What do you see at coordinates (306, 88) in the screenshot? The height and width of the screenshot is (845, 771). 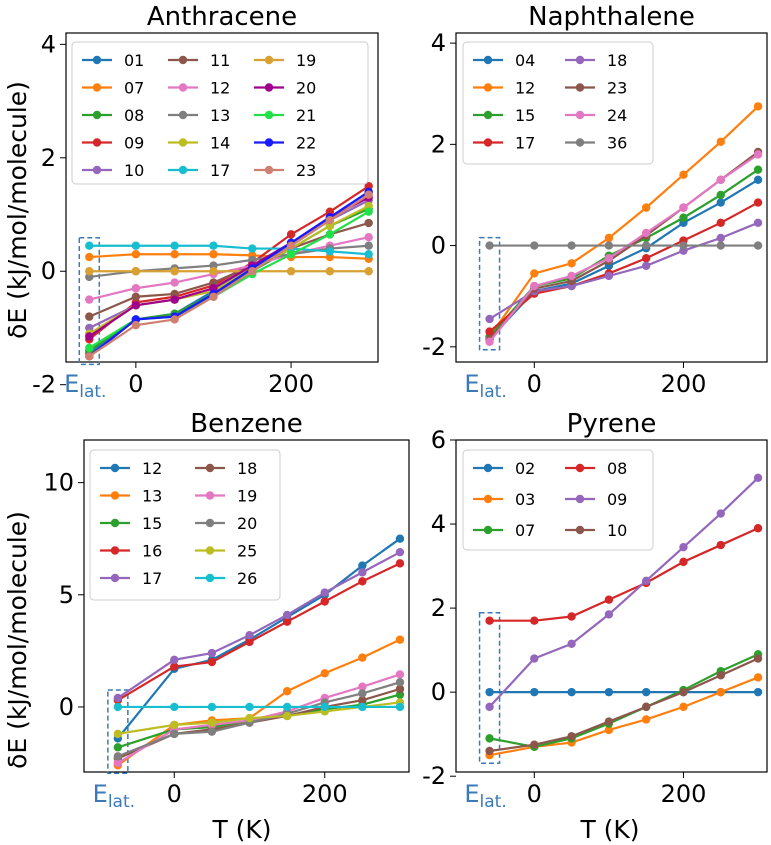 I see `legend-label: 20` at bounding box center [306, 88].